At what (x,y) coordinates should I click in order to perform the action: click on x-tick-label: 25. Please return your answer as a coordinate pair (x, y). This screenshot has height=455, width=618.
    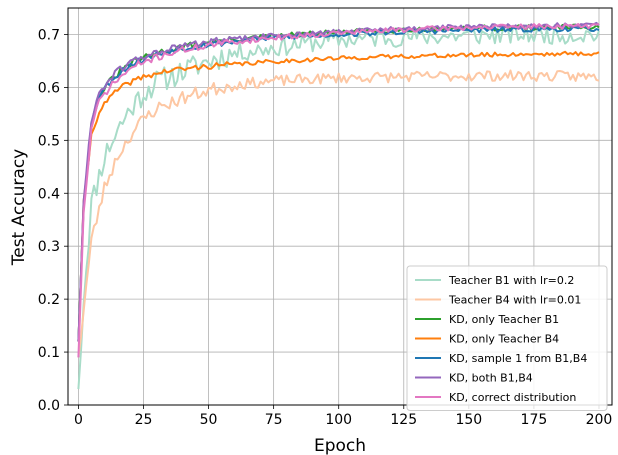
    Looking at the image, I should click on (144, 420).